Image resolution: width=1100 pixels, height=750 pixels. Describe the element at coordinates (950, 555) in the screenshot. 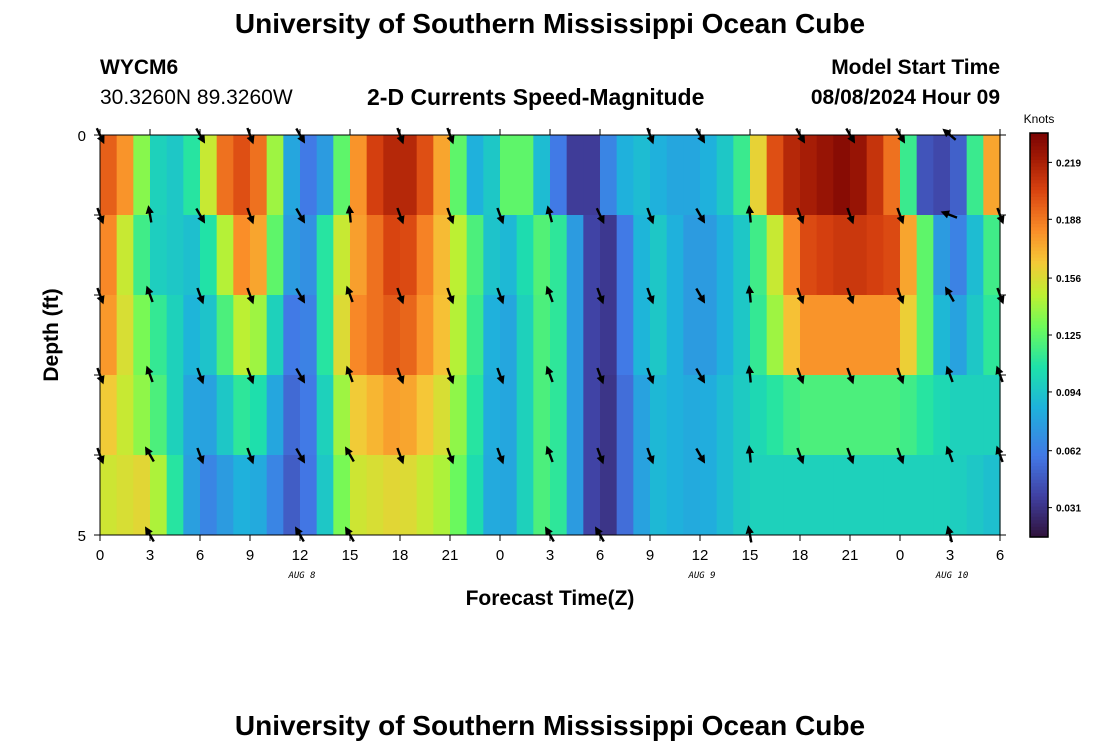

I see `x-tick-label: 3` at that location.